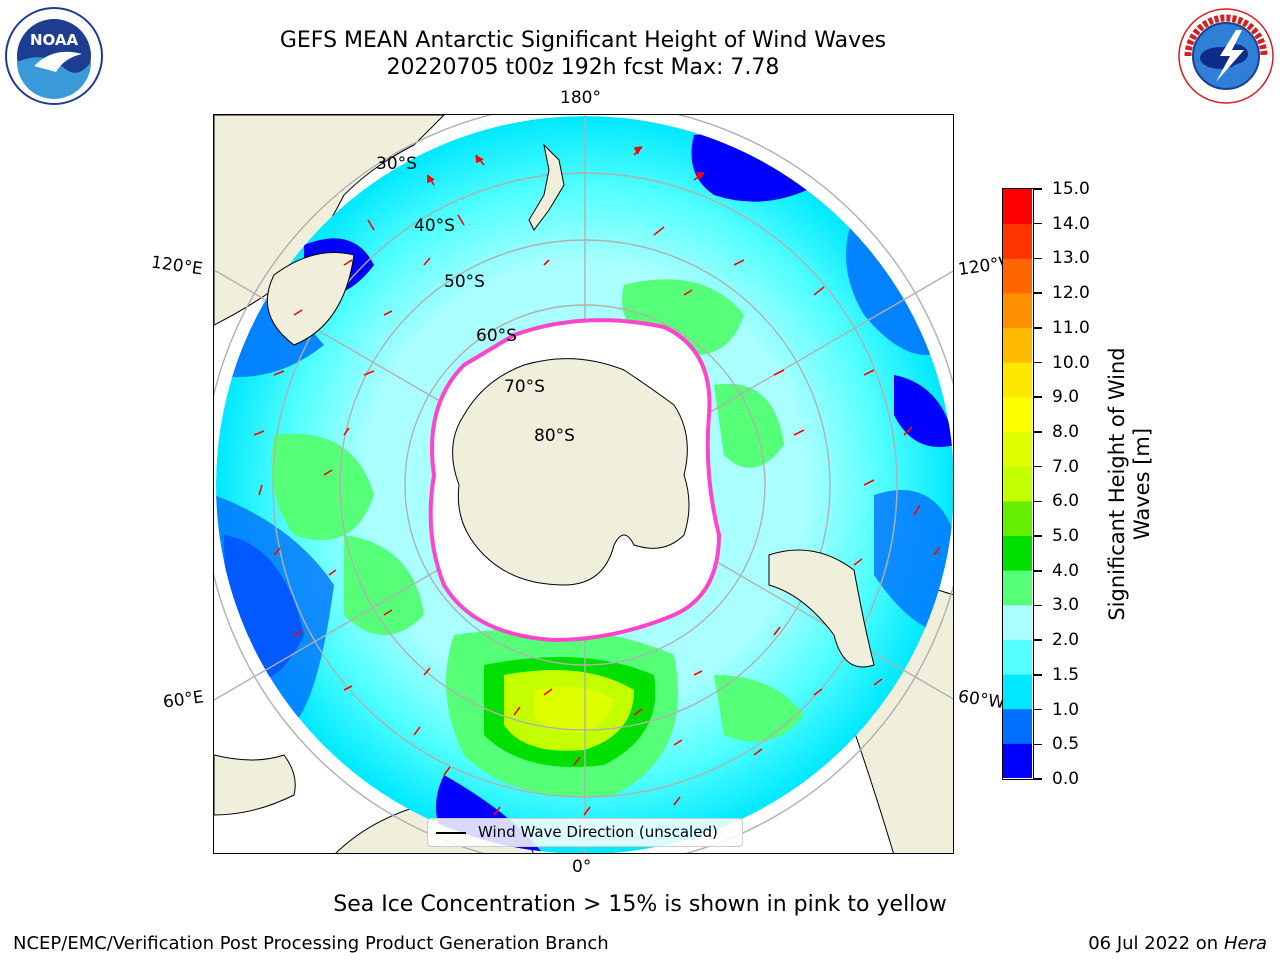 This screenshot has height=960, width=1280. I want to click on colorbar-tick-label: 2.0, so click(1066, 640).